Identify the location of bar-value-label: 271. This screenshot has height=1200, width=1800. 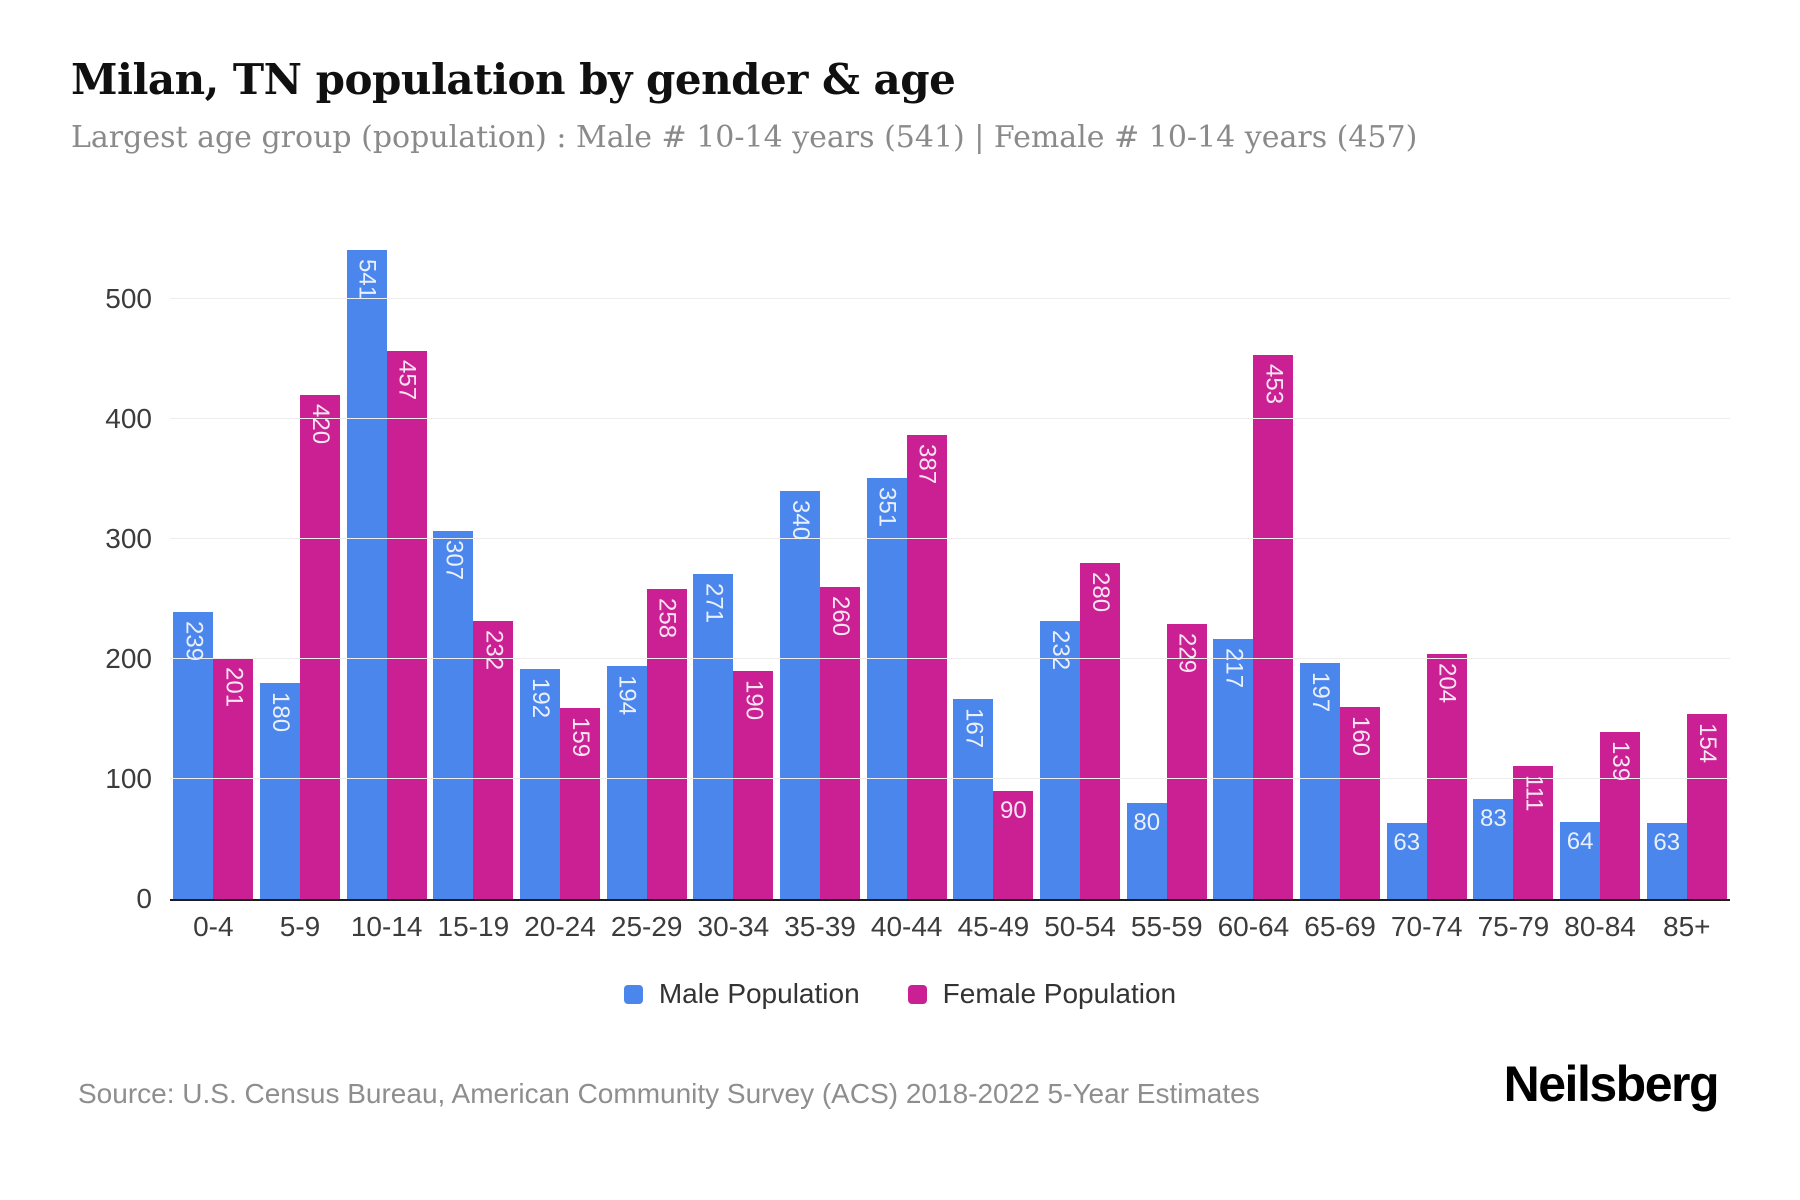
(714, 602).